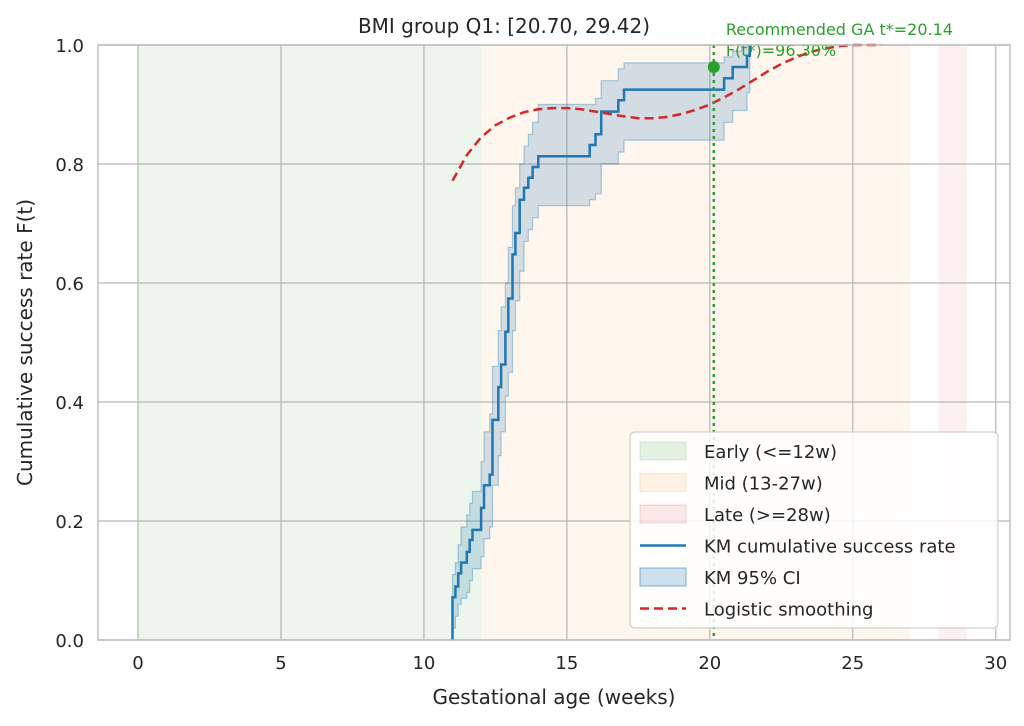  What do you see at coordinates (788, 610) in the screenshot?
I see `legend-logistic-label: Logistic smoothing` at bounding box center [788, 610].